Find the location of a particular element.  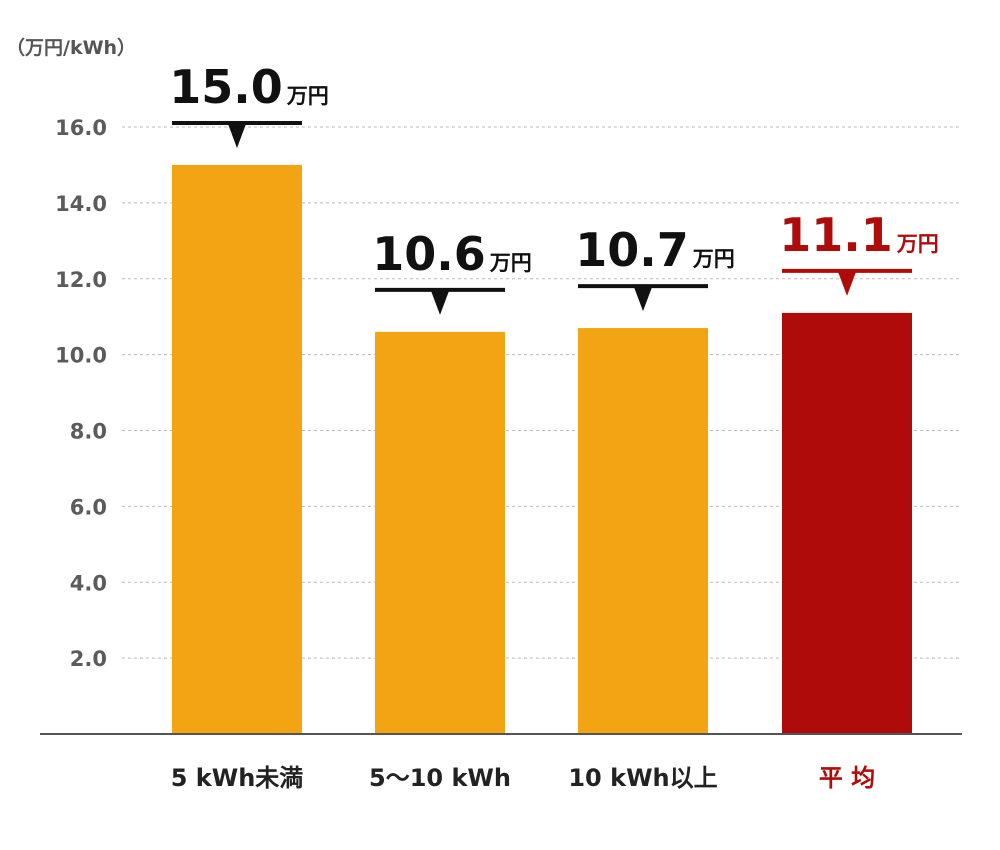

value-number: 11.1 is located at coordinates (836, 235).